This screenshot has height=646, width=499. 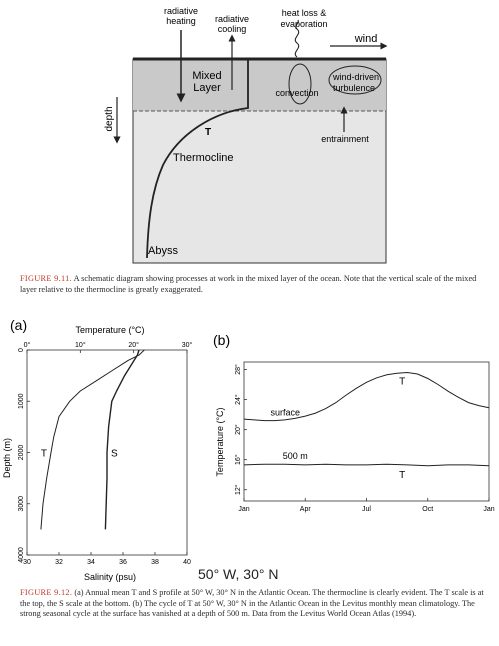 What do you see at coordinates (366, 465) in the screenshot?
I see `series-500m-line` at bounding box center [366, 465].